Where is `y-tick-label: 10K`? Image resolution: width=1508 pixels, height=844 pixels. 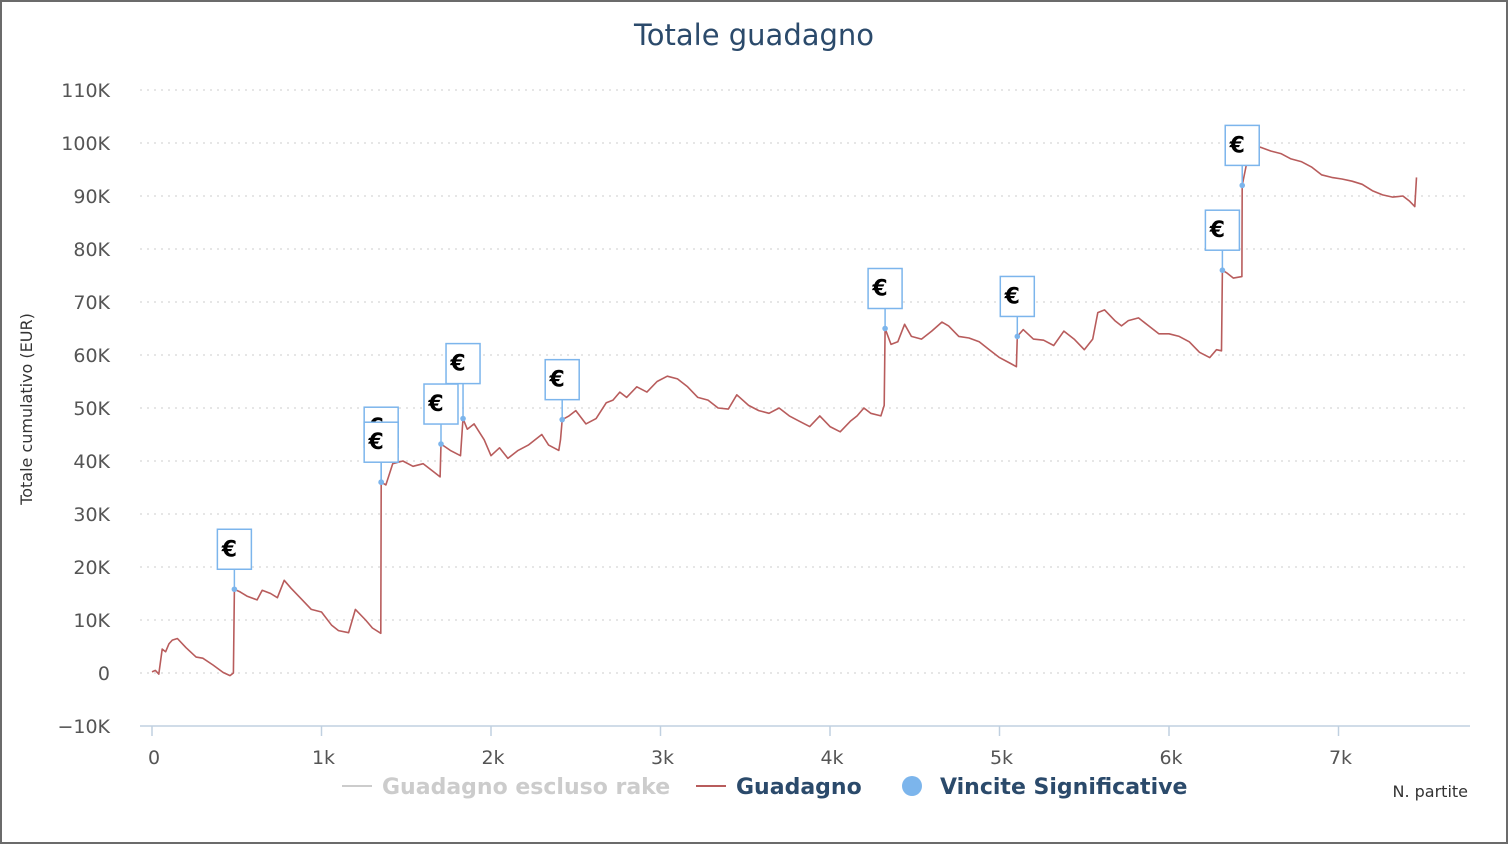 y-tick-label: 10K is located at coordinates (91, 621).